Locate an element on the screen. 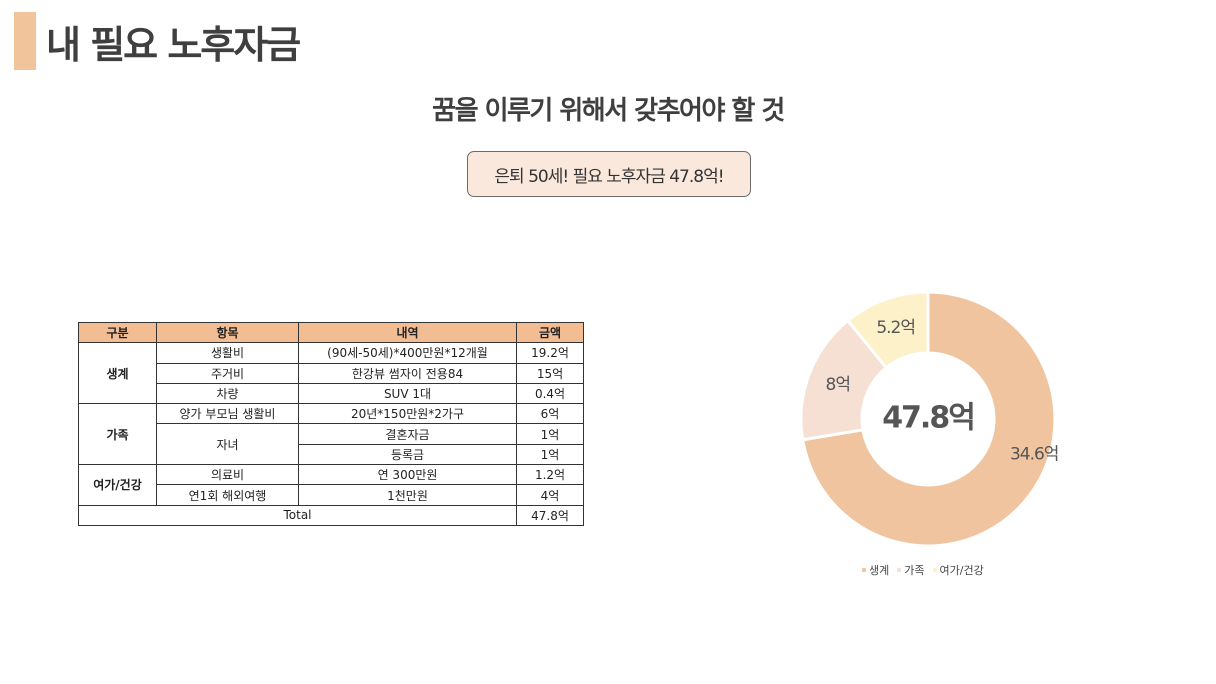 Image resolution: width=1216 pixels, height=684 pixels. table-row: 가족 양가 부모님 생활비 20년*150만원*2가구 6억 is located at coordinates (331, 434).